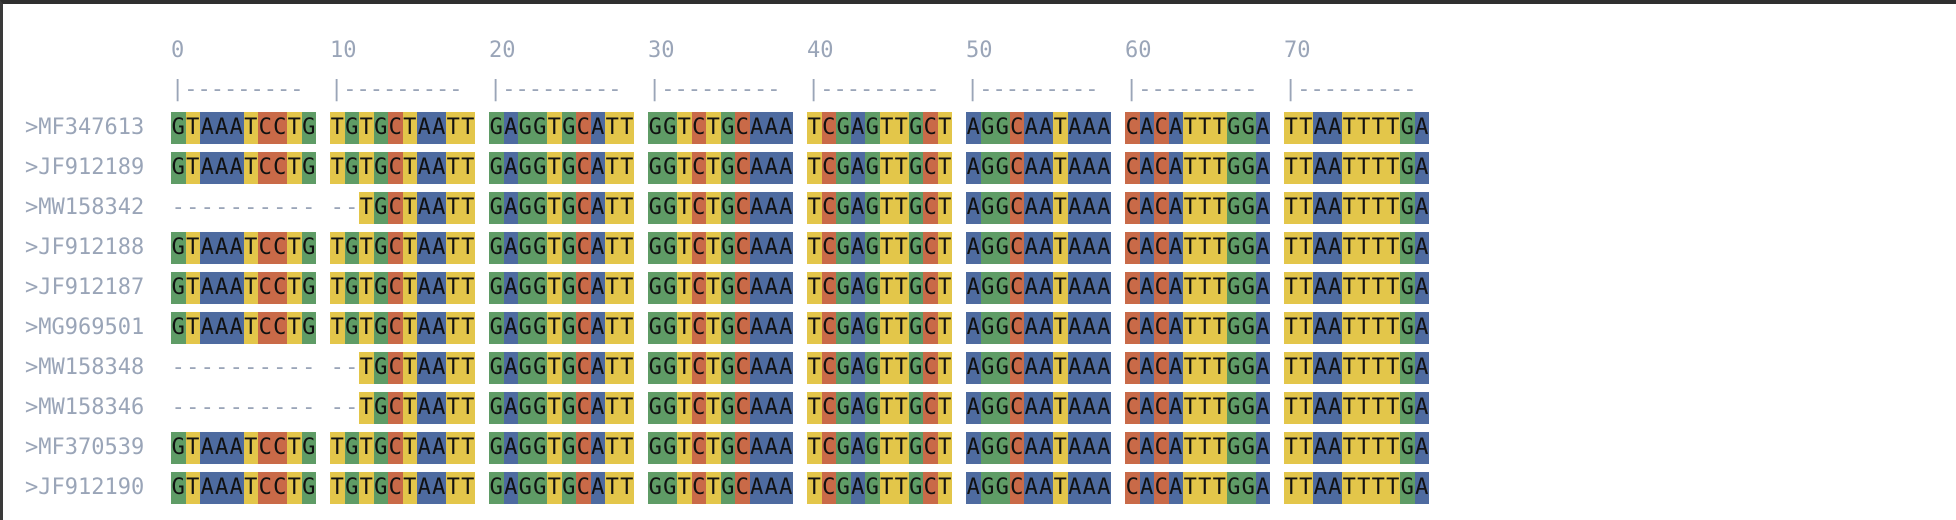  I want to click on sequence-block: ----------, so click(243, 408).